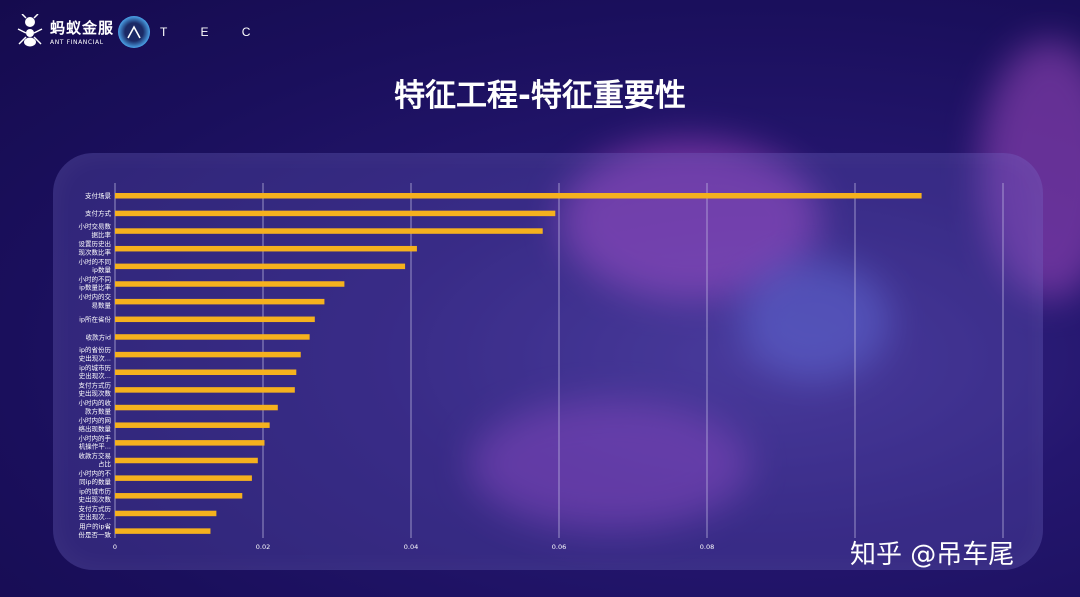 This screenshot has height=597, width=1080. What do you see at coordinates (95, 437) in the screenshot?
I see `y-tick-label-line: 小时内的手` at bounding box center [95, 437].